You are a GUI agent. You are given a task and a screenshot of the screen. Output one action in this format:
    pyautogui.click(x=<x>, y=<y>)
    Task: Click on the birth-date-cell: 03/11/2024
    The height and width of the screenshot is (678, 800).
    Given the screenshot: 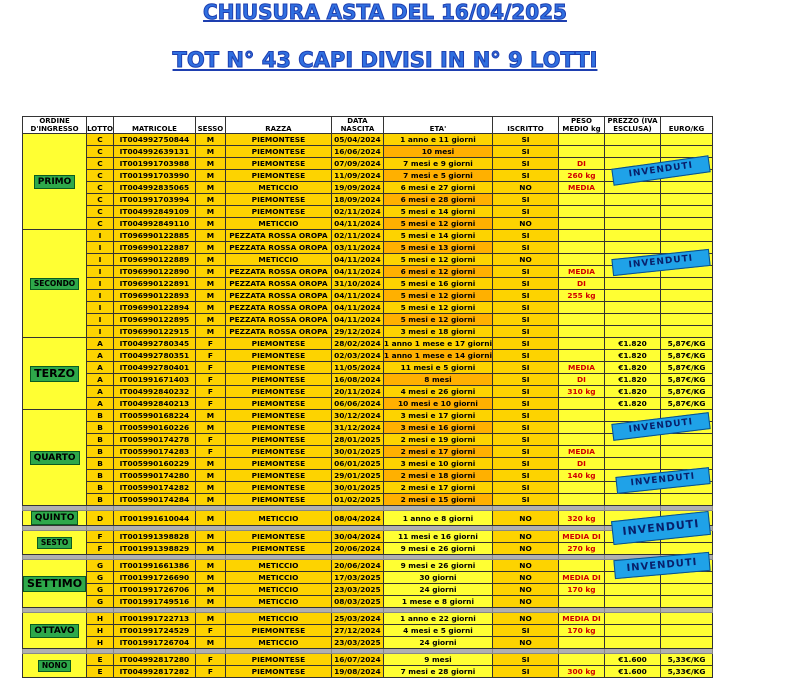 What is the action you would take?
    pyautogui.click(x=357, y=247)
    